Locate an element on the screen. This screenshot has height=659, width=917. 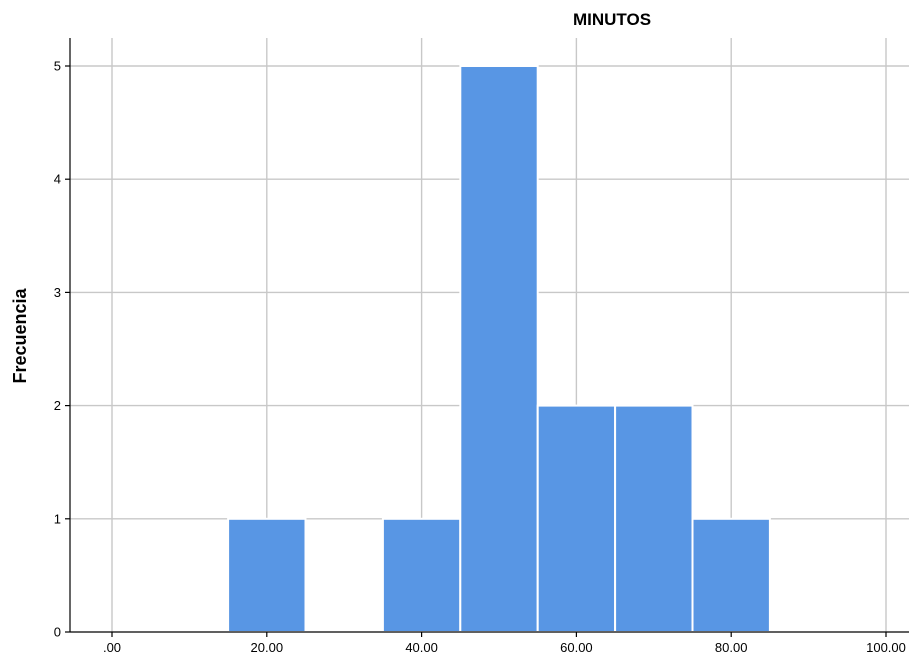
y-tick-label-3: 3 is located at coordinates (57, 292).